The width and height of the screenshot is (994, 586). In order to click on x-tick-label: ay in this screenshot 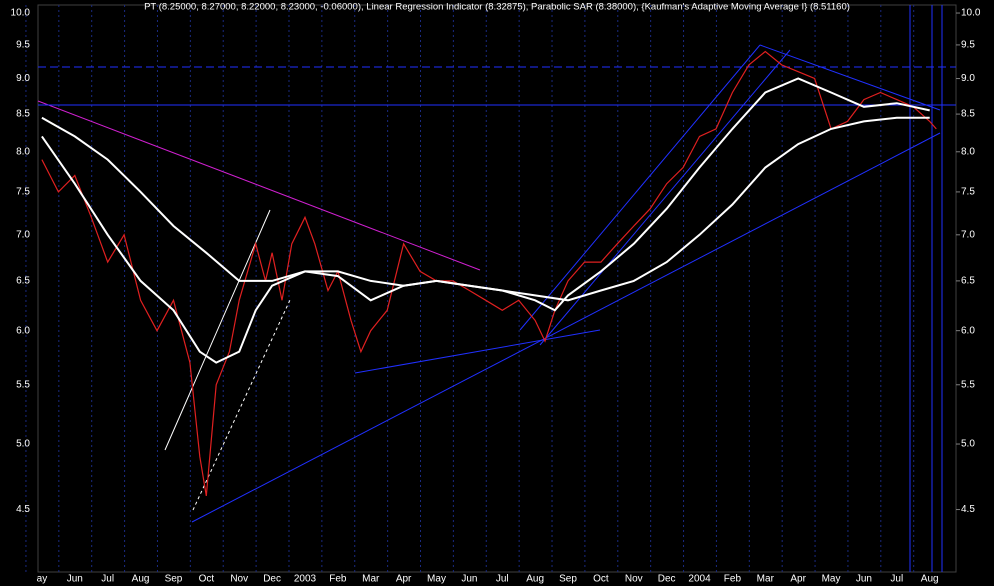, I will do `click(42, 579)`.